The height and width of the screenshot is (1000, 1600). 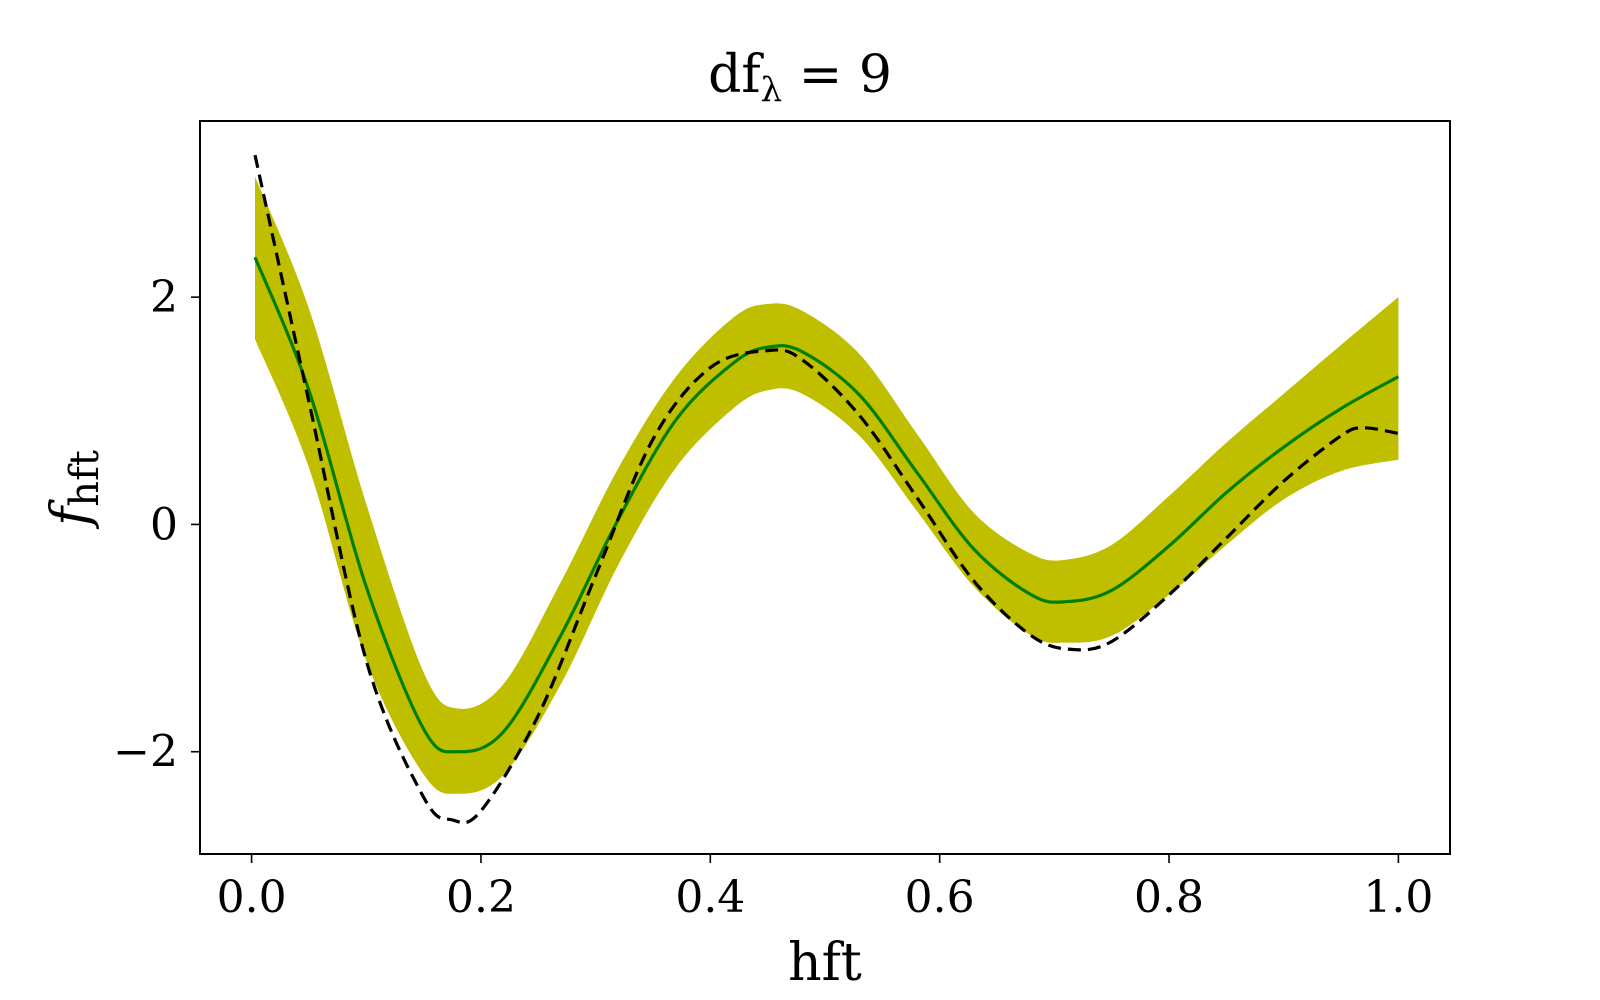 I want to click on x-tick-label: 0.8, so click(x=1169, y=897).